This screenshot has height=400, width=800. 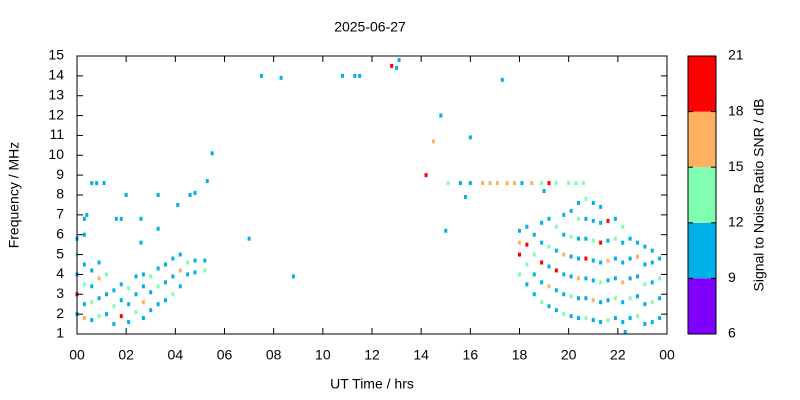 What do you see at coordinates (759, 195) in the screenshot?
I see `colorbar-label: Signal to Noise Ratio SNR / dB` at bounding box center [759, 195].